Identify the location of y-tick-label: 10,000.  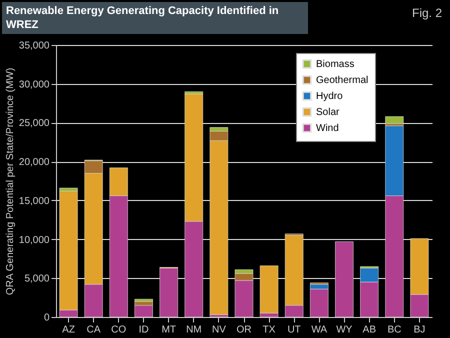
(34, 240).